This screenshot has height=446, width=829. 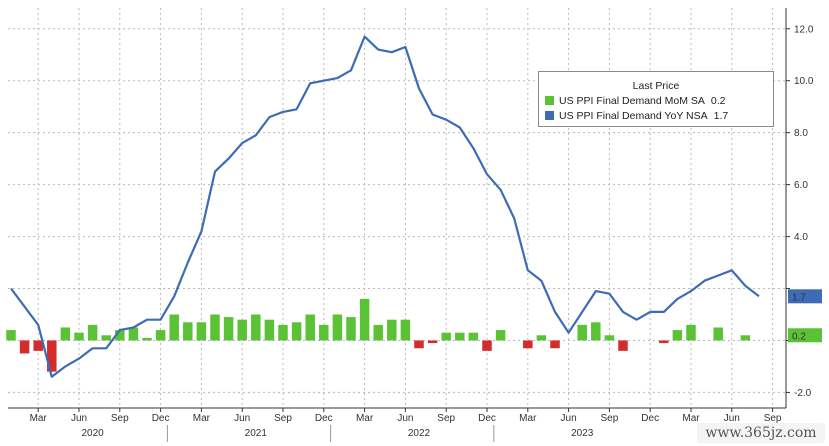 What do you see at coordinates (801, 133) in the screenshot?
I see `y-tick-label: 8.0` at bounding box center [801, 133].